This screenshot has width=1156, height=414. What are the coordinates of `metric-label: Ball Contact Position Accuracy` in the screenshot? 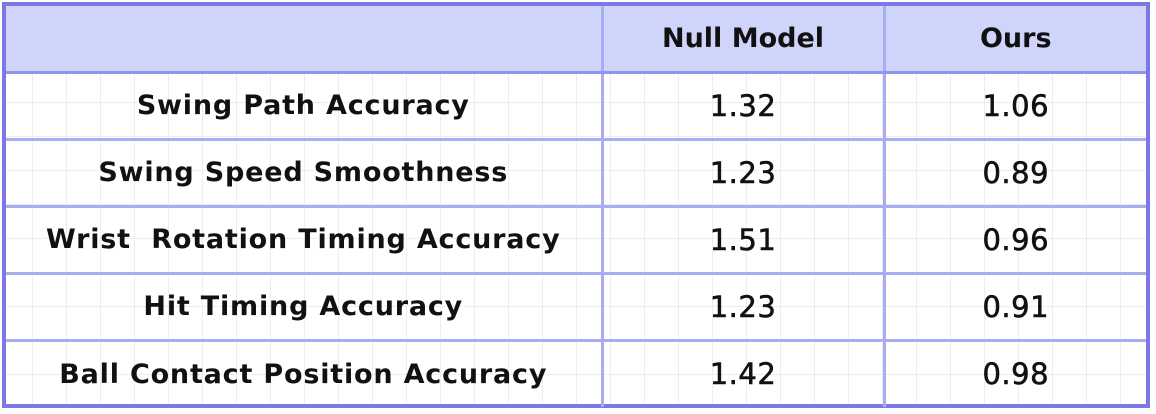 It's located at (305, 373).